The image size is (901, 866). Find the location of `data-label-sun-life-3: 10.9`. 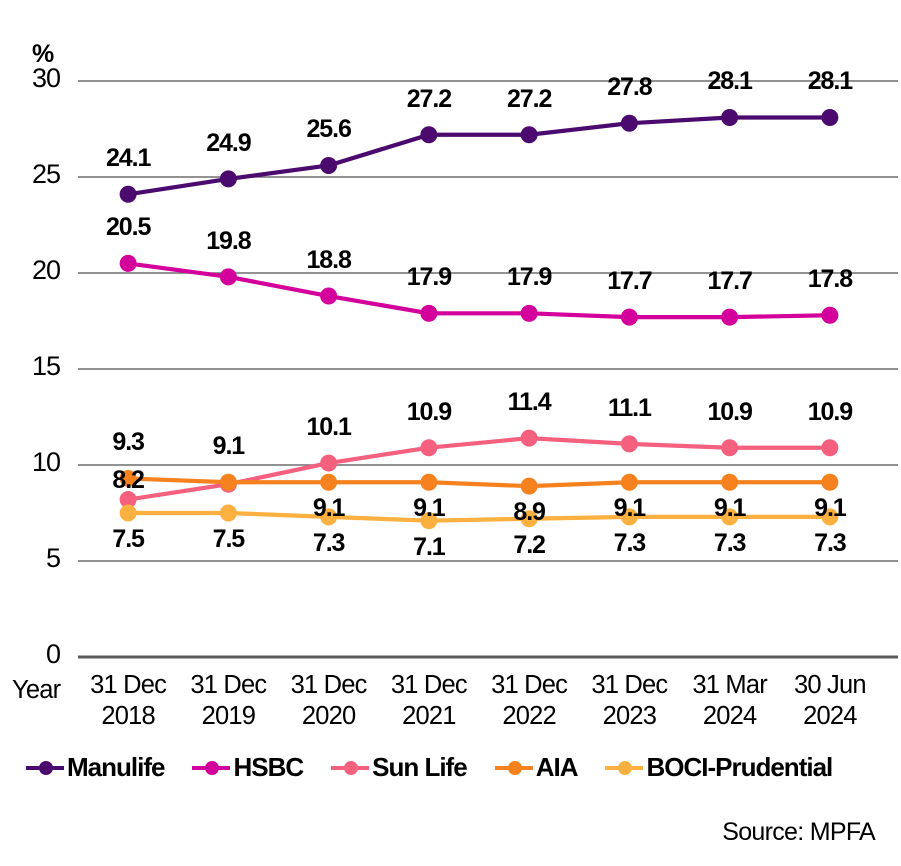

data-label-sun-life-3: 10.9 is located at coordinates (429, 411).